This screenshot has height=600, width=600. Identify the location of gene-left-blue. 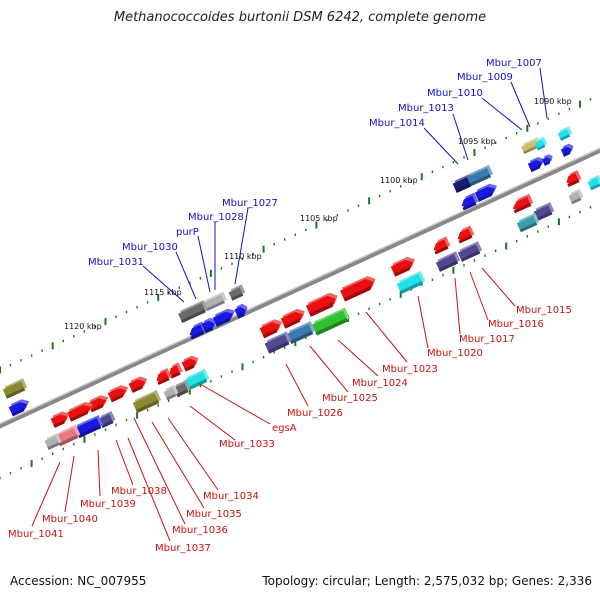
(18, 409).